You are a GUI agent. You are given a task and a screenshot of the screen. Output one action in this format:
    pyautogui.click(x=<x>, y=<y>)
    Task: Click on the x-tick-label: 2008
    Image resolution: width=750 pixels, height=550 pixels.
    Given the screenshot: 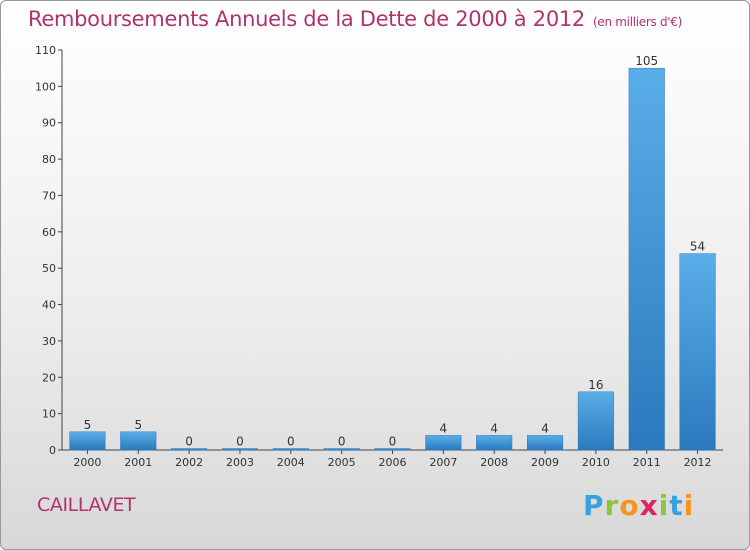 What is the action you would take?
    pyautogui.click(x=494, y=462)
    